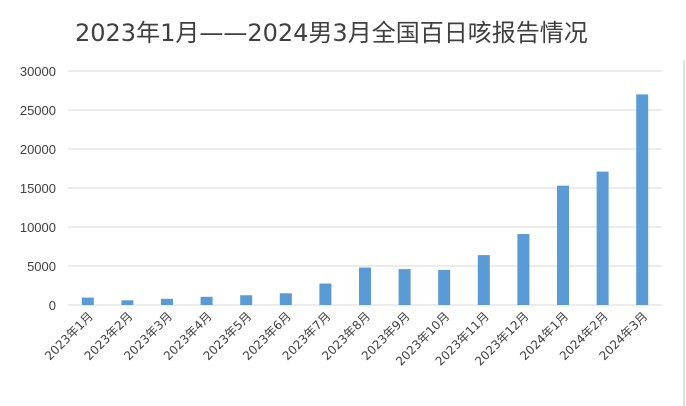 The height and width of the screenshot is (406, 686). What do you see at coordinates (38, 149) in the screenshot?
I see `y-tick-label: 20000` at bounding box center [38, 149].